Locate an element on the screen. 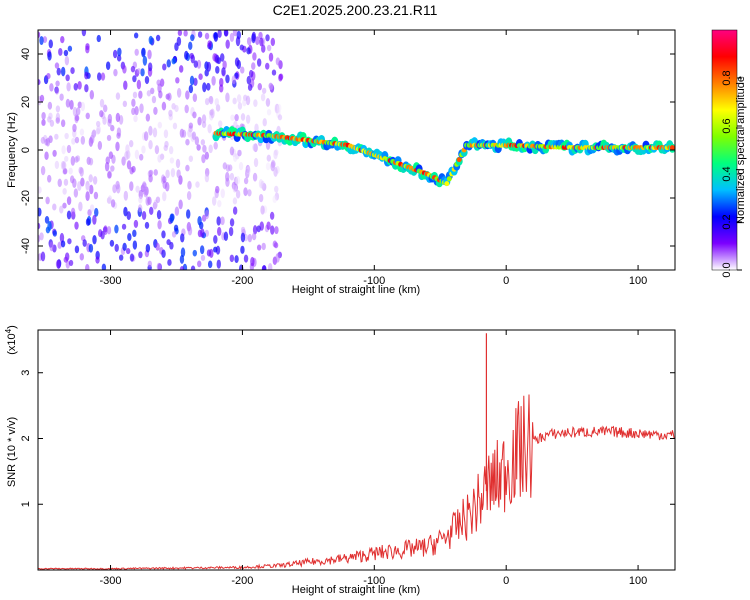 The width and height of the screenshot is (750, 600). y-tick-label: 2 is located at coordinates (26, 438).